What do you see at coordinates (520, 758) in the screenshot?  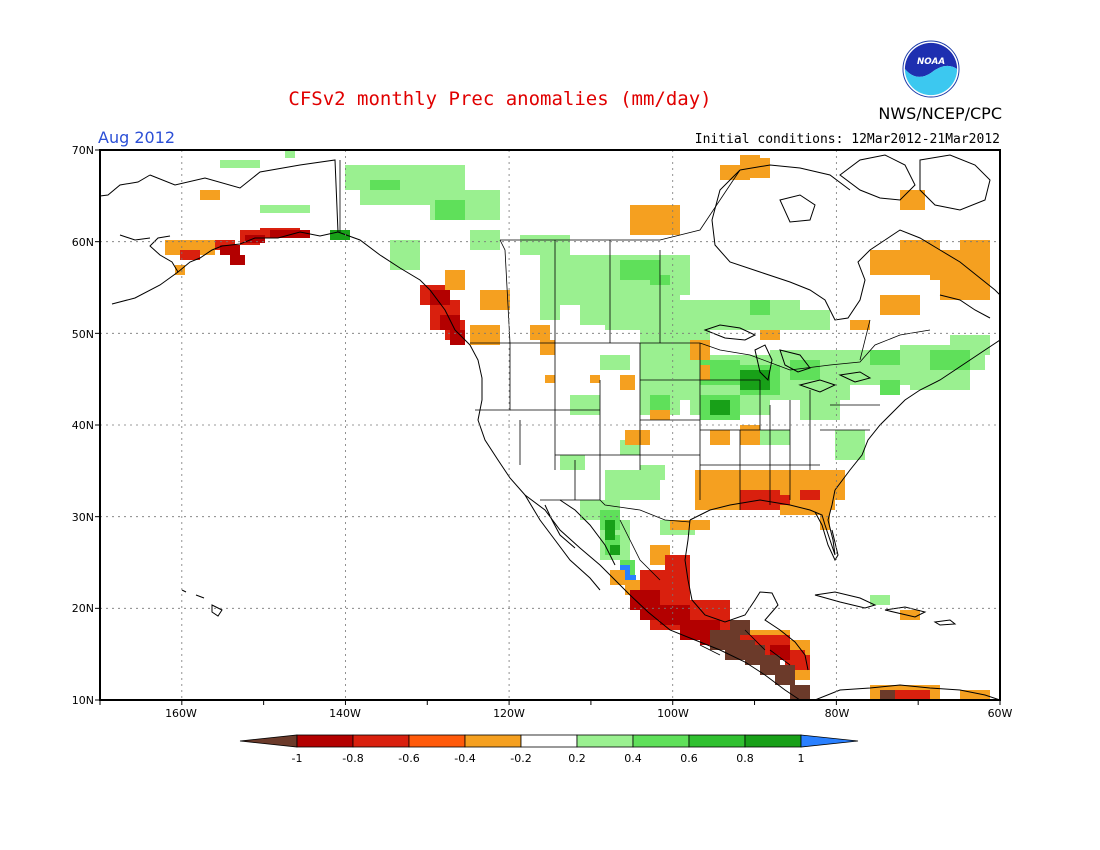 I see `legend-label: -0.2` at bounding box center [520, 758].